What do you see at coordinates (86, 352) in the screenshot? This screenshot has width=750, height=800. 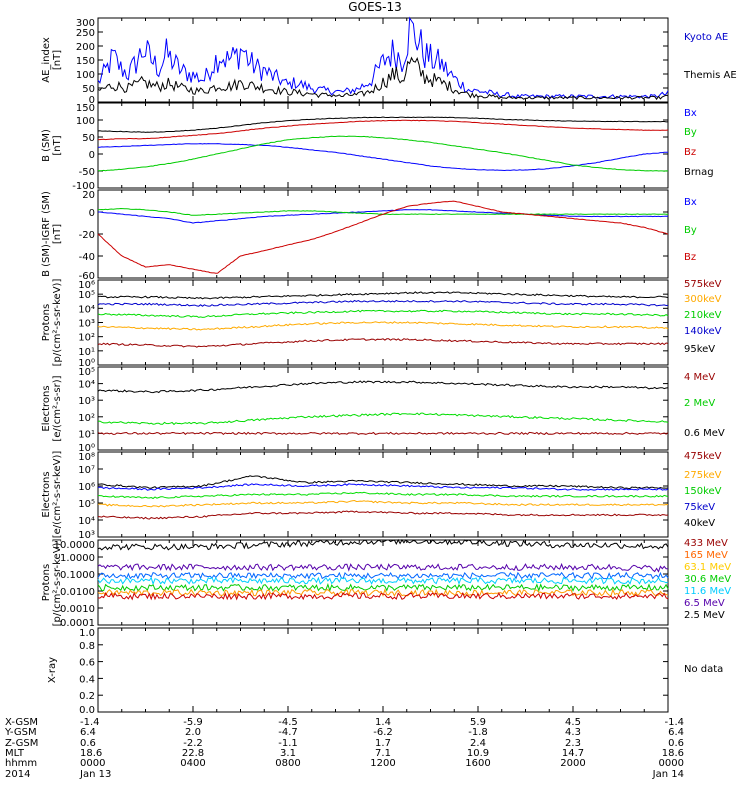 I see `y-tick-label: 10¹` at bounding box center [86, 352].